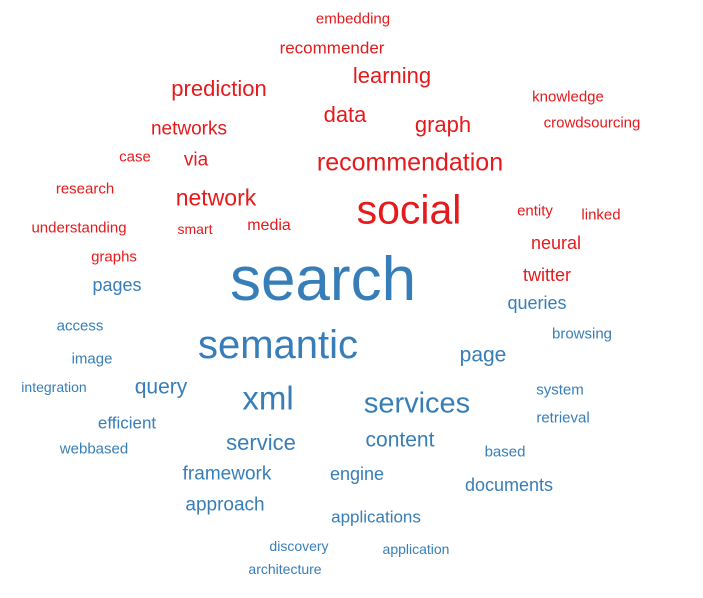  What do you see at coordinates (357, 474) in the screenshot?
I see `word-engine: engine` at bounding box center [357, 474].